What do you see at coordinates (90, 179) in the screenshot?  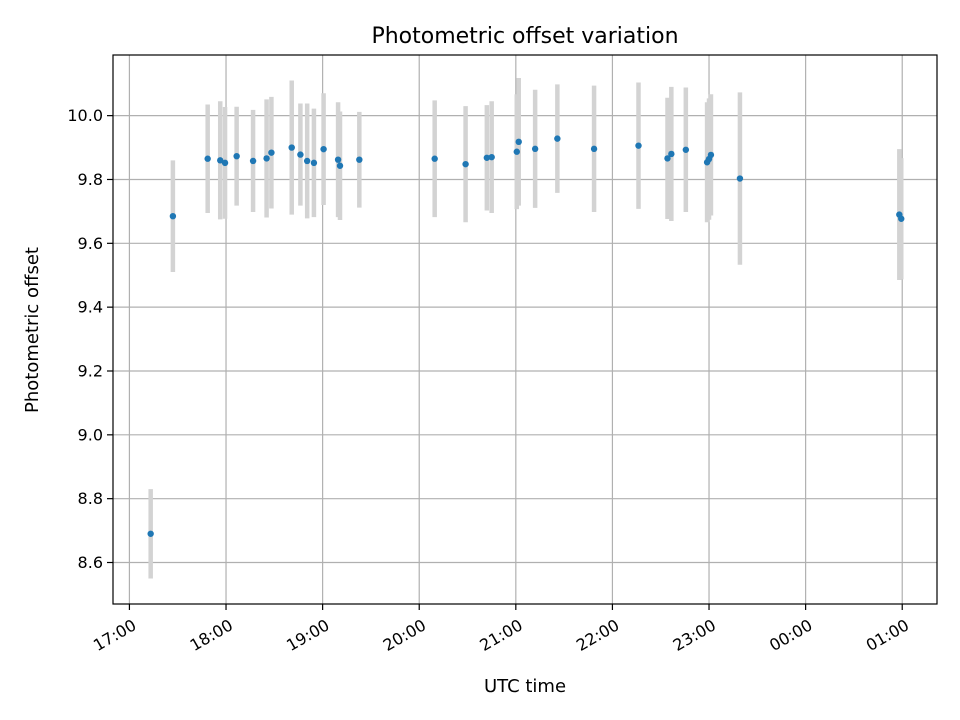 I see `y-tick-label: 9.8` at bounding box center [90, 179].